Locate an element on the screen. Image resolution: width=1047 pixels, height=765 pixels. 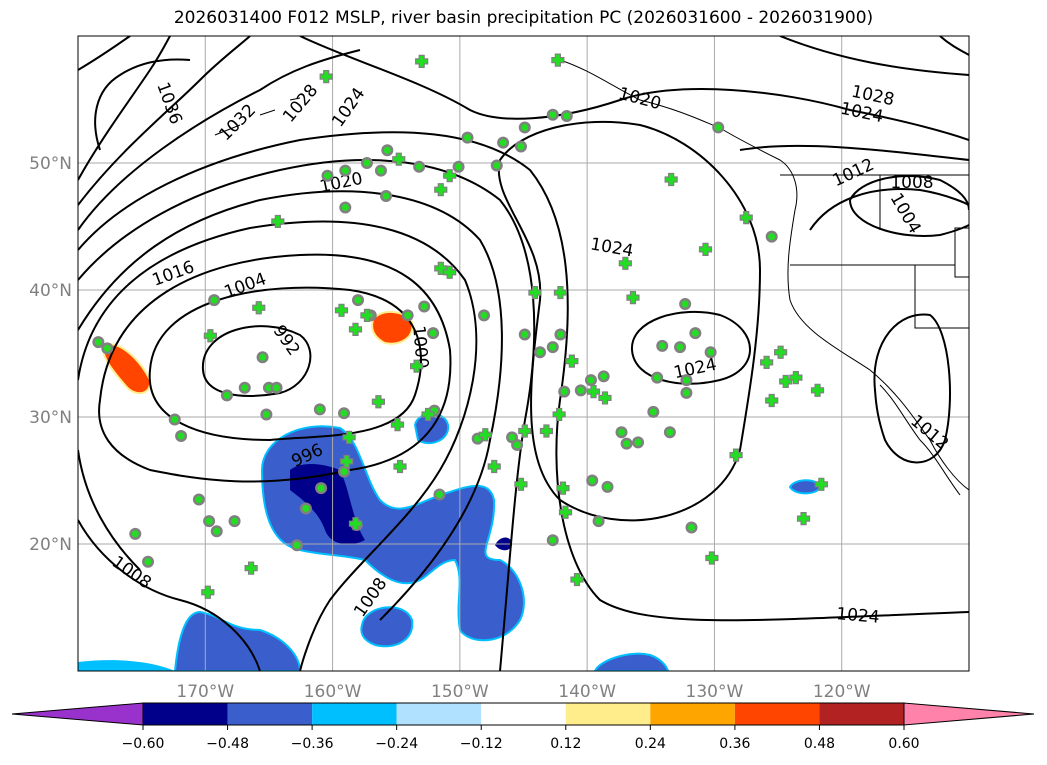
lon-tick-label: 140°W is located at coordinates (587, 692).